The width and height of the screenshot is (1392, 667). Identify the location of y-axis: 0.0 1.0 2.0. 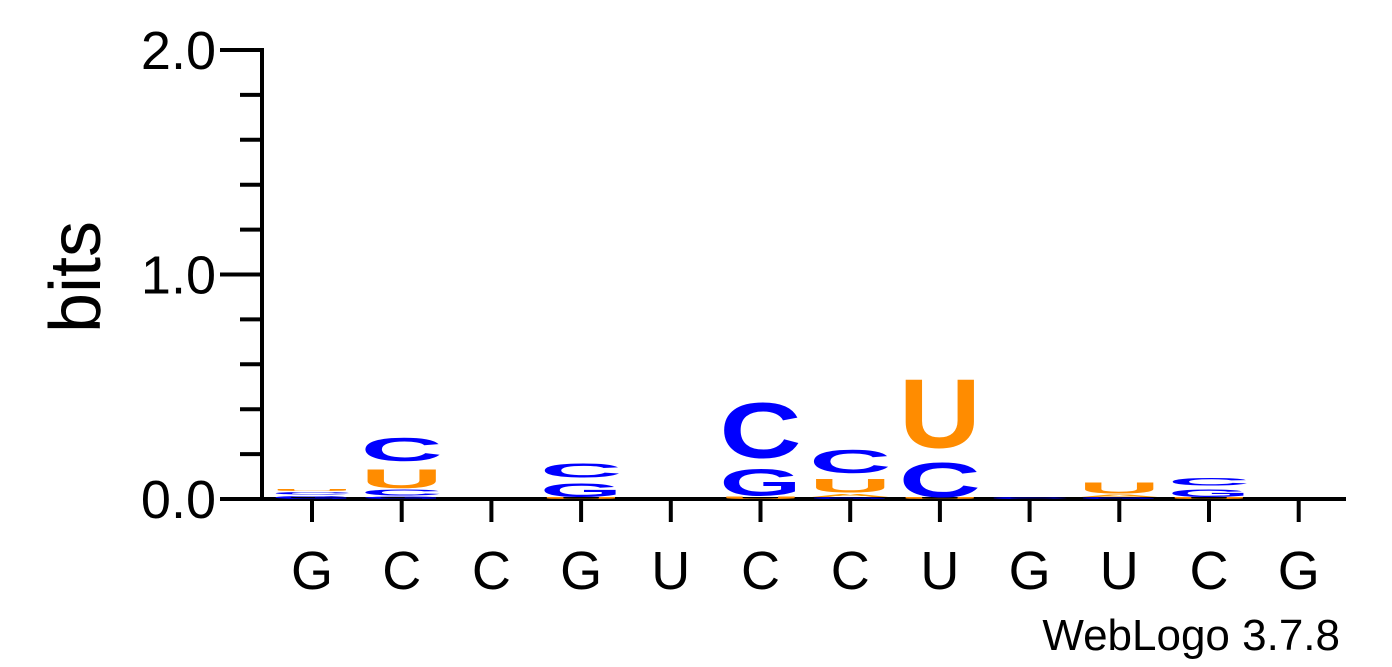
(202, 275).